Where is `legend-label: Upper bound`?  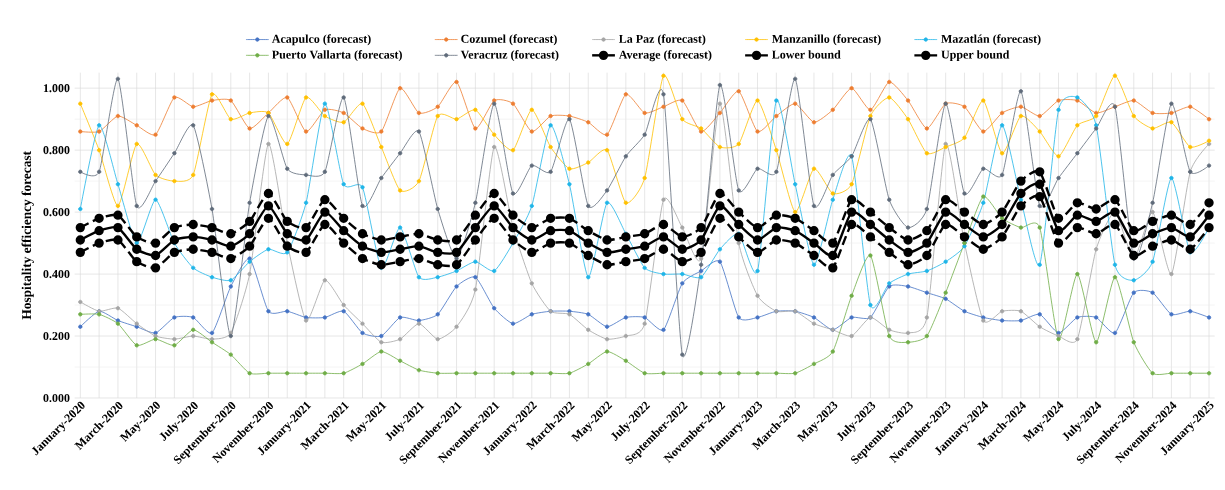
legend-label: Upper bound is located at coordinates (975, 56).